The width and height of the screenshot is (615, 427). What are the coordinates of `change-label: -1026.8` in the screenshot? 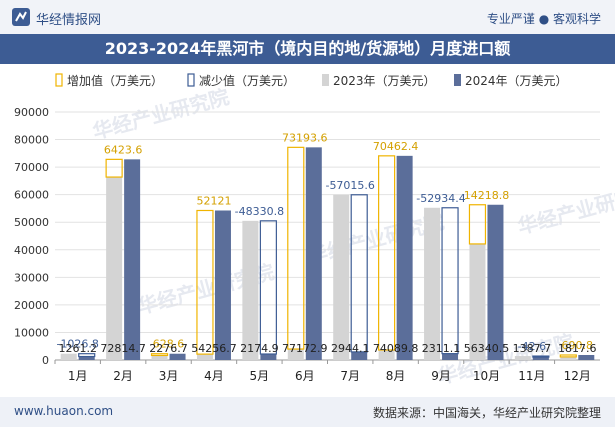 It's located at (77, 344).